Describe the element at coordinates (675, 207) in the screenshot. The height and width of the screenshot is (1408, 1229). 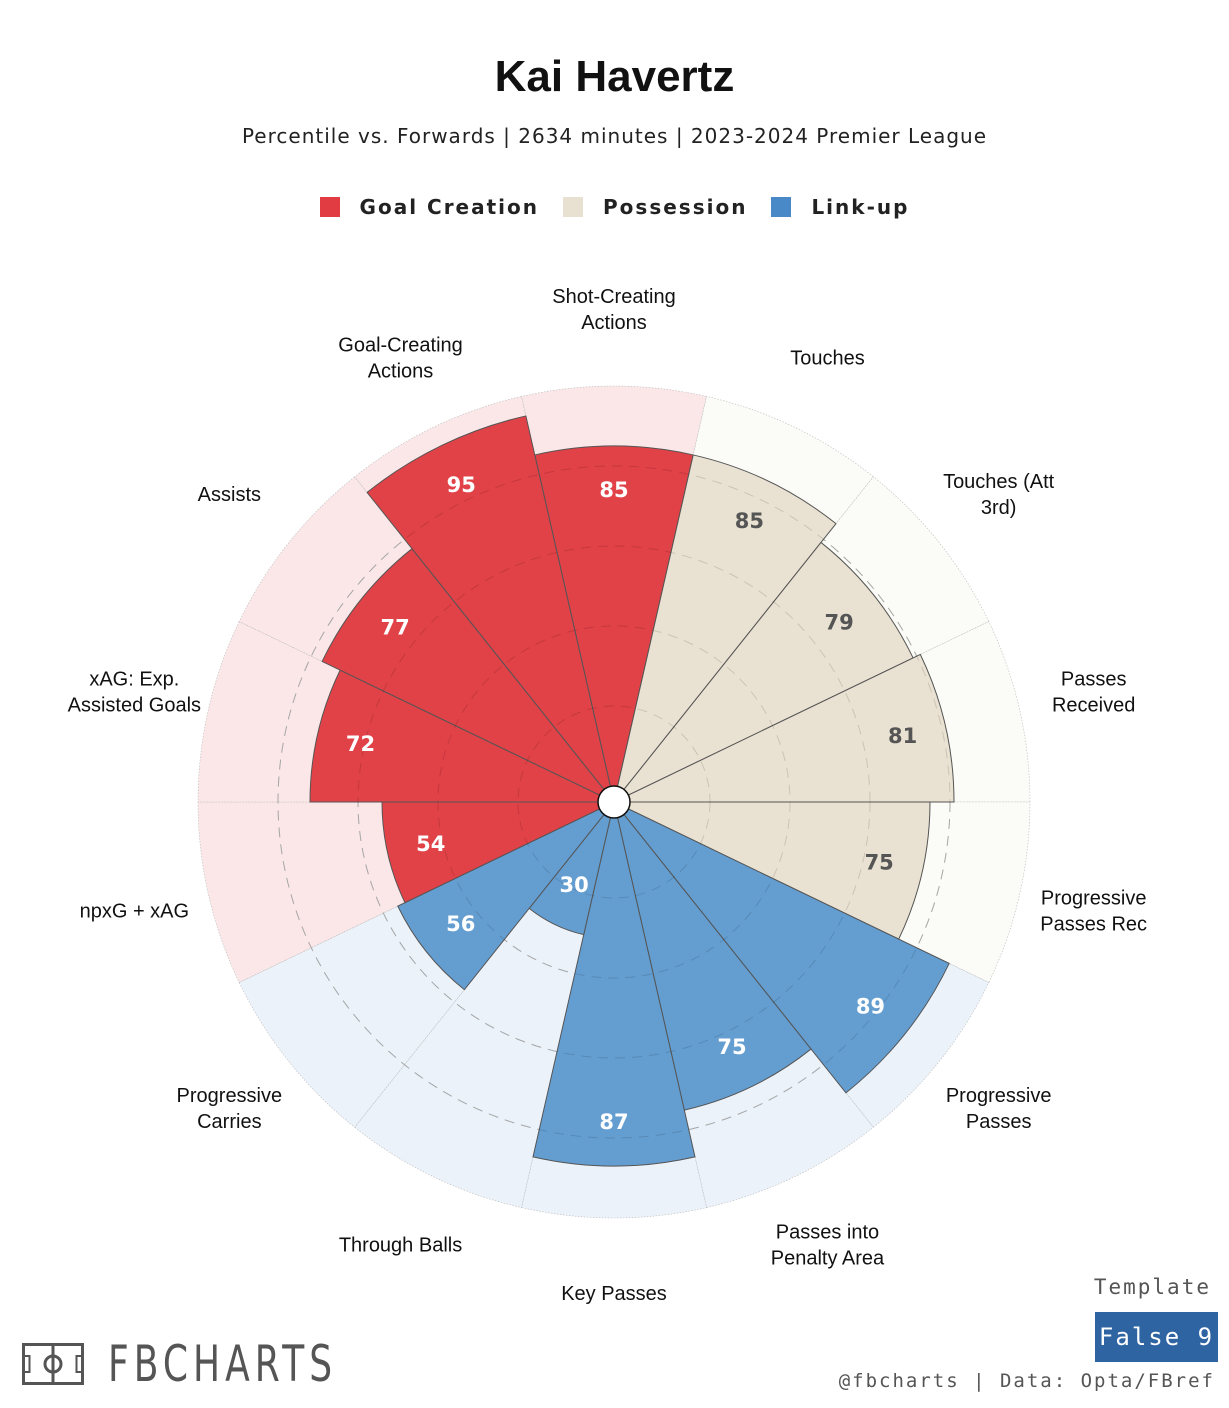
I see `legend-label-possession: Possession` at that location.